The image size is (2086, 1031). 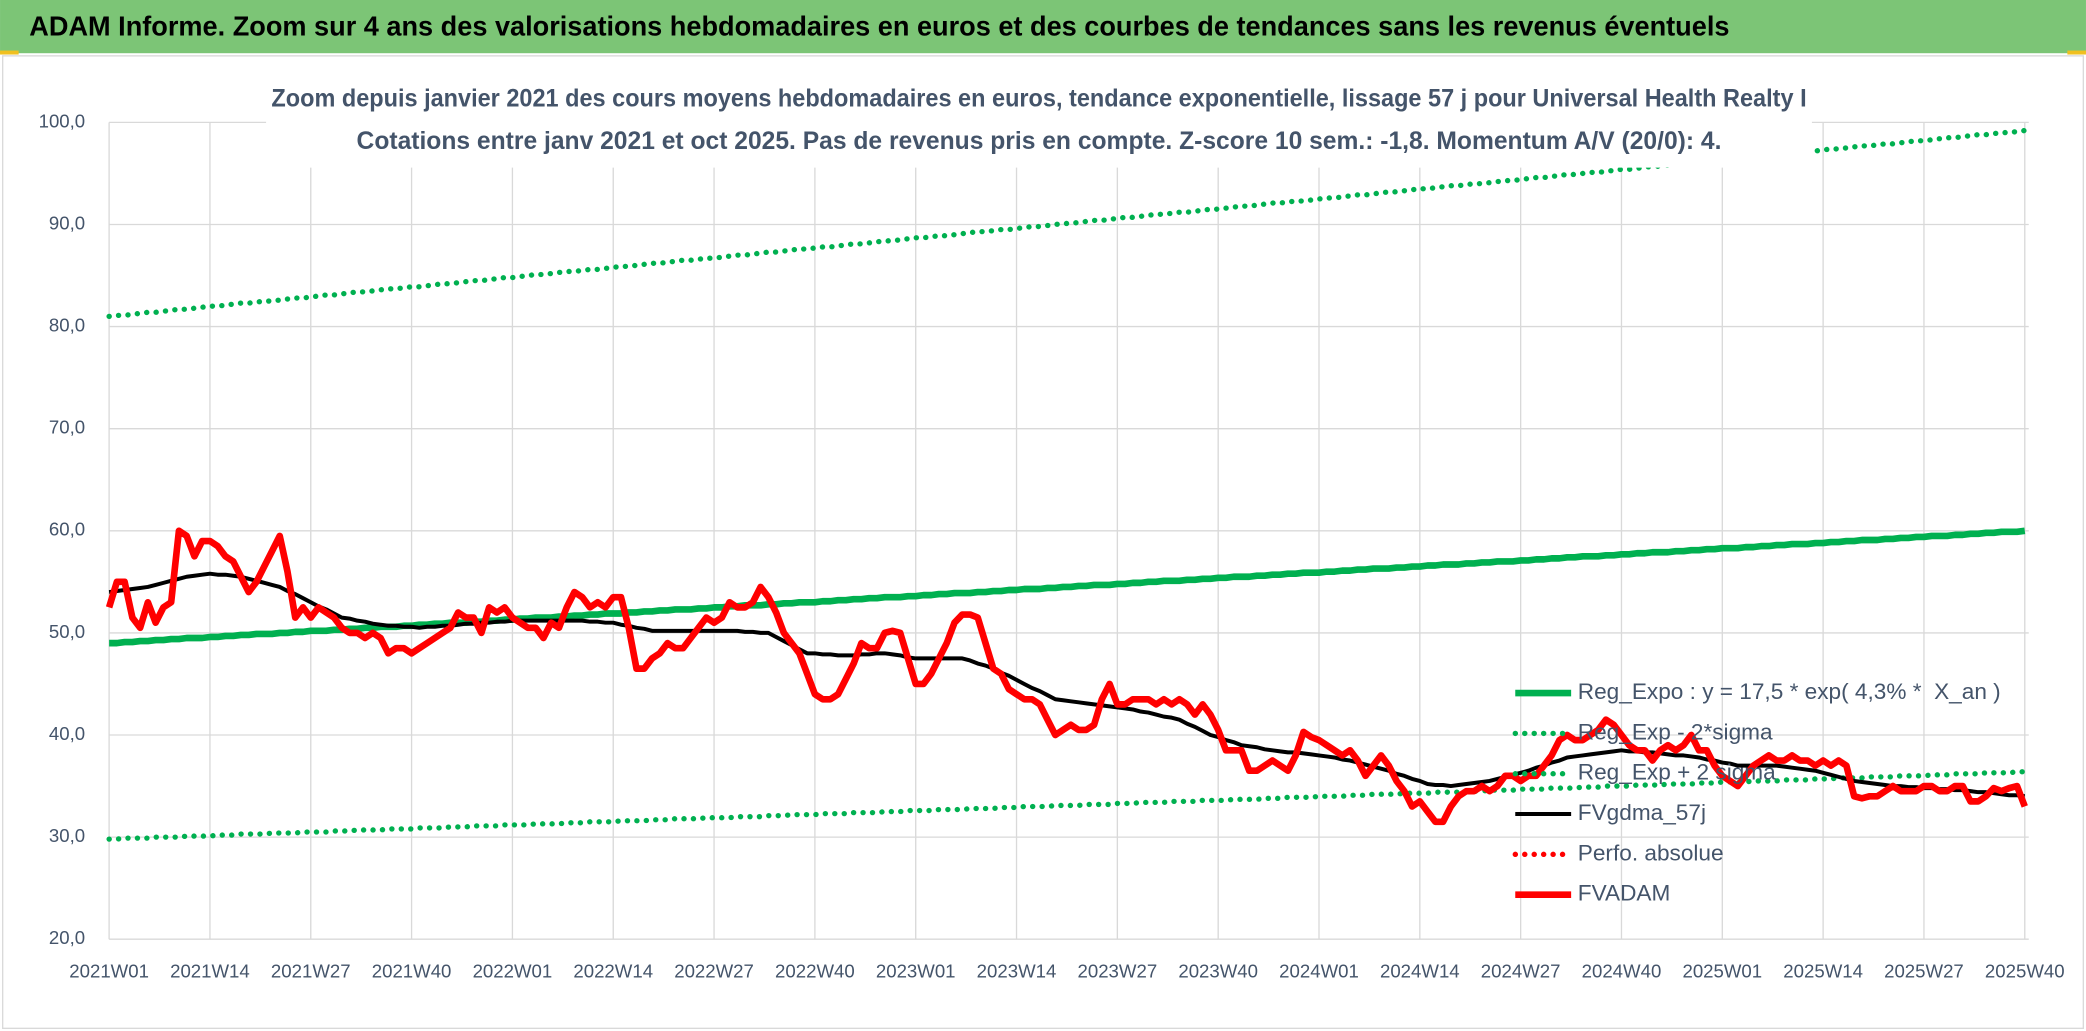 I want to click on x-tick-label: 2024W27, so click(x=1521, y=970).